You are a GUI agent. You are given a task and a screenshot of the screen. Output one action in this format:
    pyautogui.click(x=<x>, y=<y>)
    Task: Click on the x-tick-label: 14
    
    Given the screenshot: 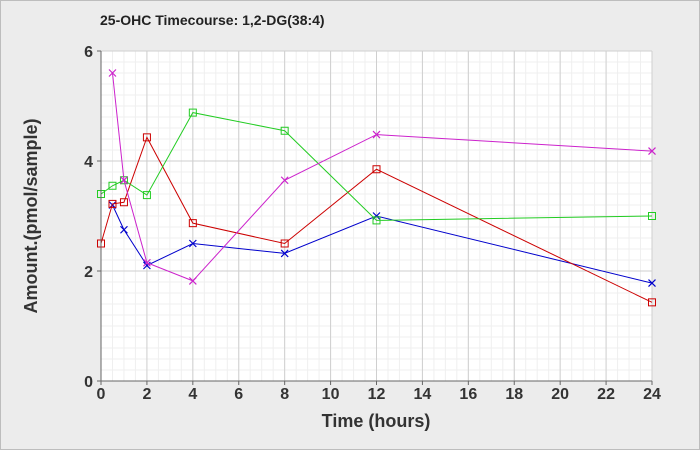 What is the action you would take?
    pyautogui.click(x=423, y=394)
    